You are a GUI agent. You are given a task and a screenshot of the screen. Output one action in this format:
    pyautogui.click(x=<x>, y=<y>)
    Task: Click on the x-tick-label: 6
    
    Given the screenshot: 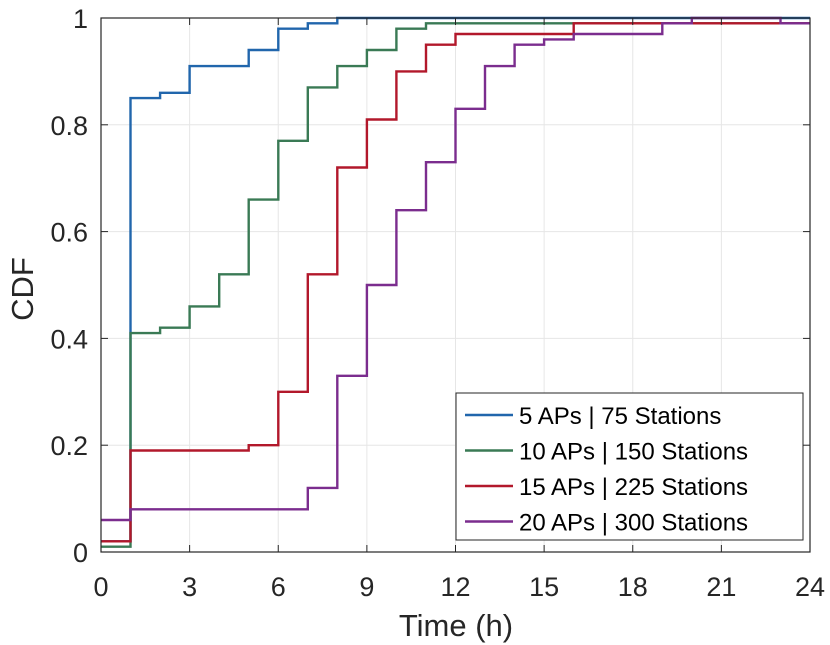 What is the action you would take?
    pyautogui.click(x=278, y=587)
    